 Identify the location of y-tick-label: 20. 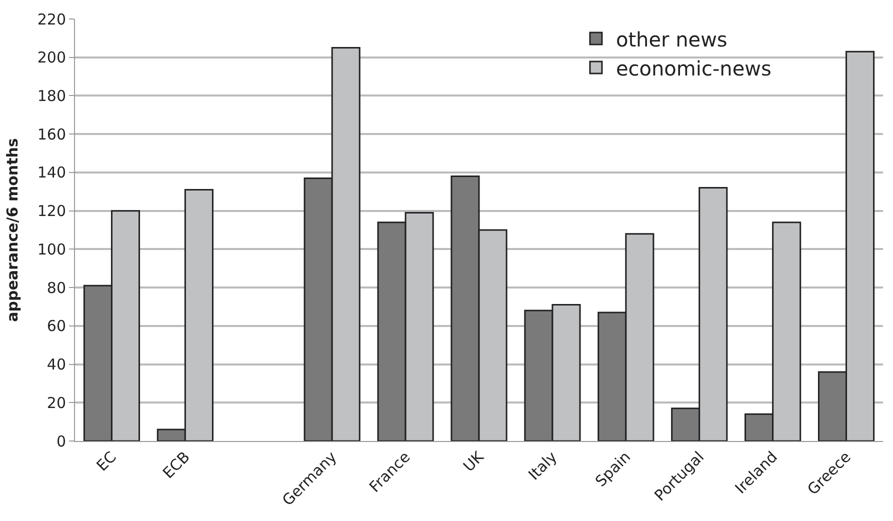
(56, 403).